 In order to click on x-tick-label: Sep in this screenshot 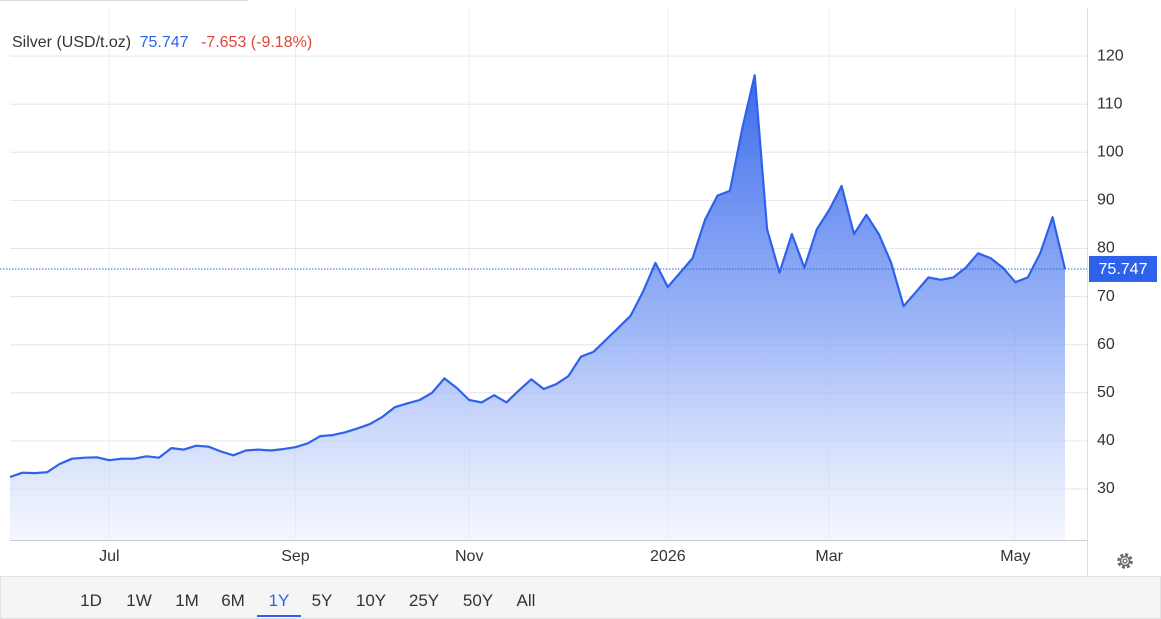, I will do `click(295, 556)`.